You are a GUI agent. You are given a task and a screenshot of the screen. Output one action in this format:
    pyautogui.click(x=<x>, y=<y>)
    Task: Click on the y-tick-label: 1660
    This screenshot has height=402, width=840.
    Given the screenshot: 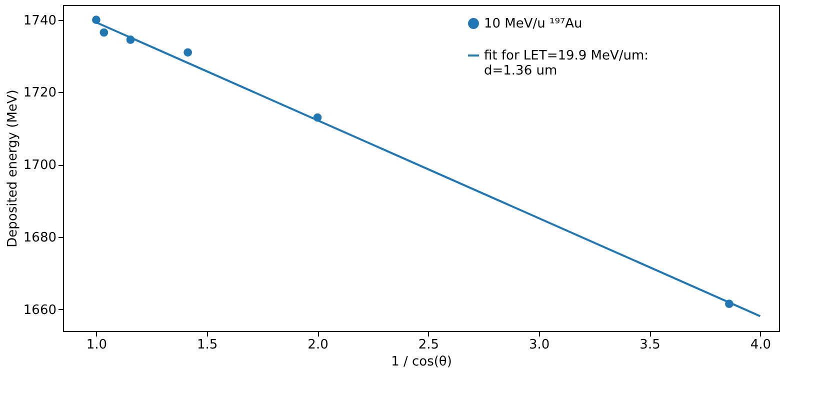 What is the action you would take?
    pyautogui.click(x=39, y=310)
    